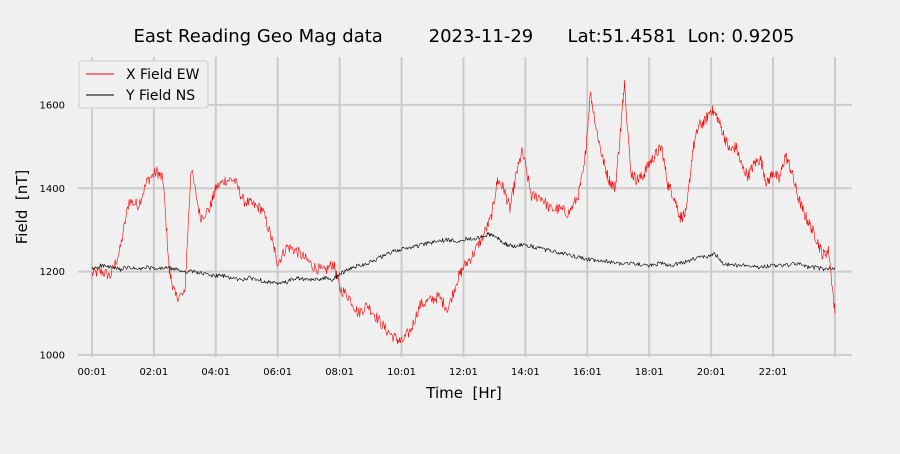  Describe the element at coordinates (52, 230) in the screenshot. I see `y-axis-ticks: 1000 1200 1400 1600` at that location.